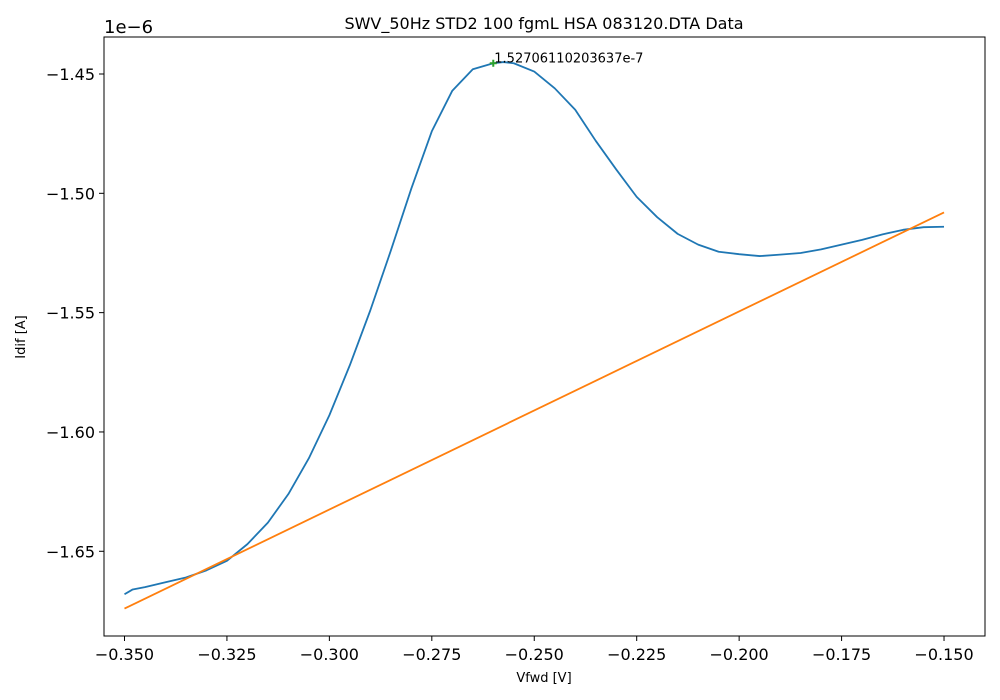  Describe the element at coordinates (70, 432) in the screenshot. I see `y-tick-label: −1.60` at that location.